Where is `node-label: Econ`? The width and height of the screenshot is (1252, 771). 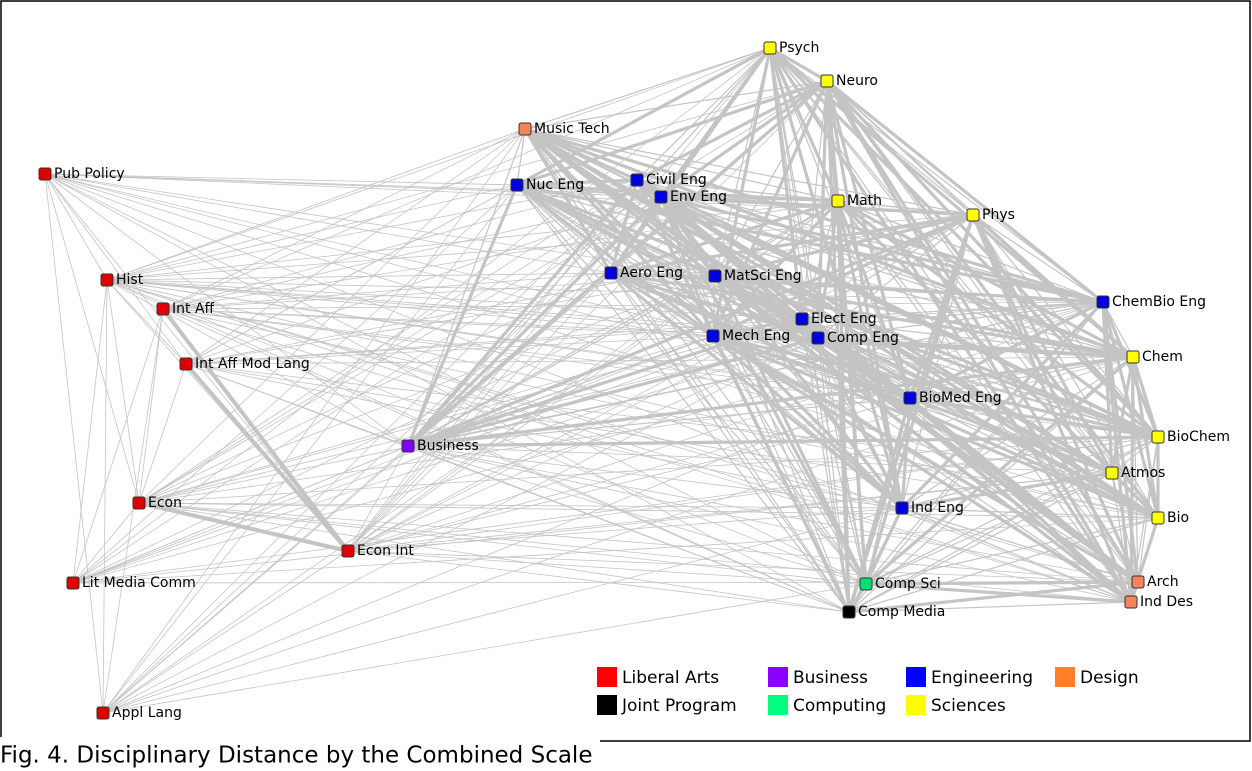 node-label: Econ is located at coordinates (165, 503).